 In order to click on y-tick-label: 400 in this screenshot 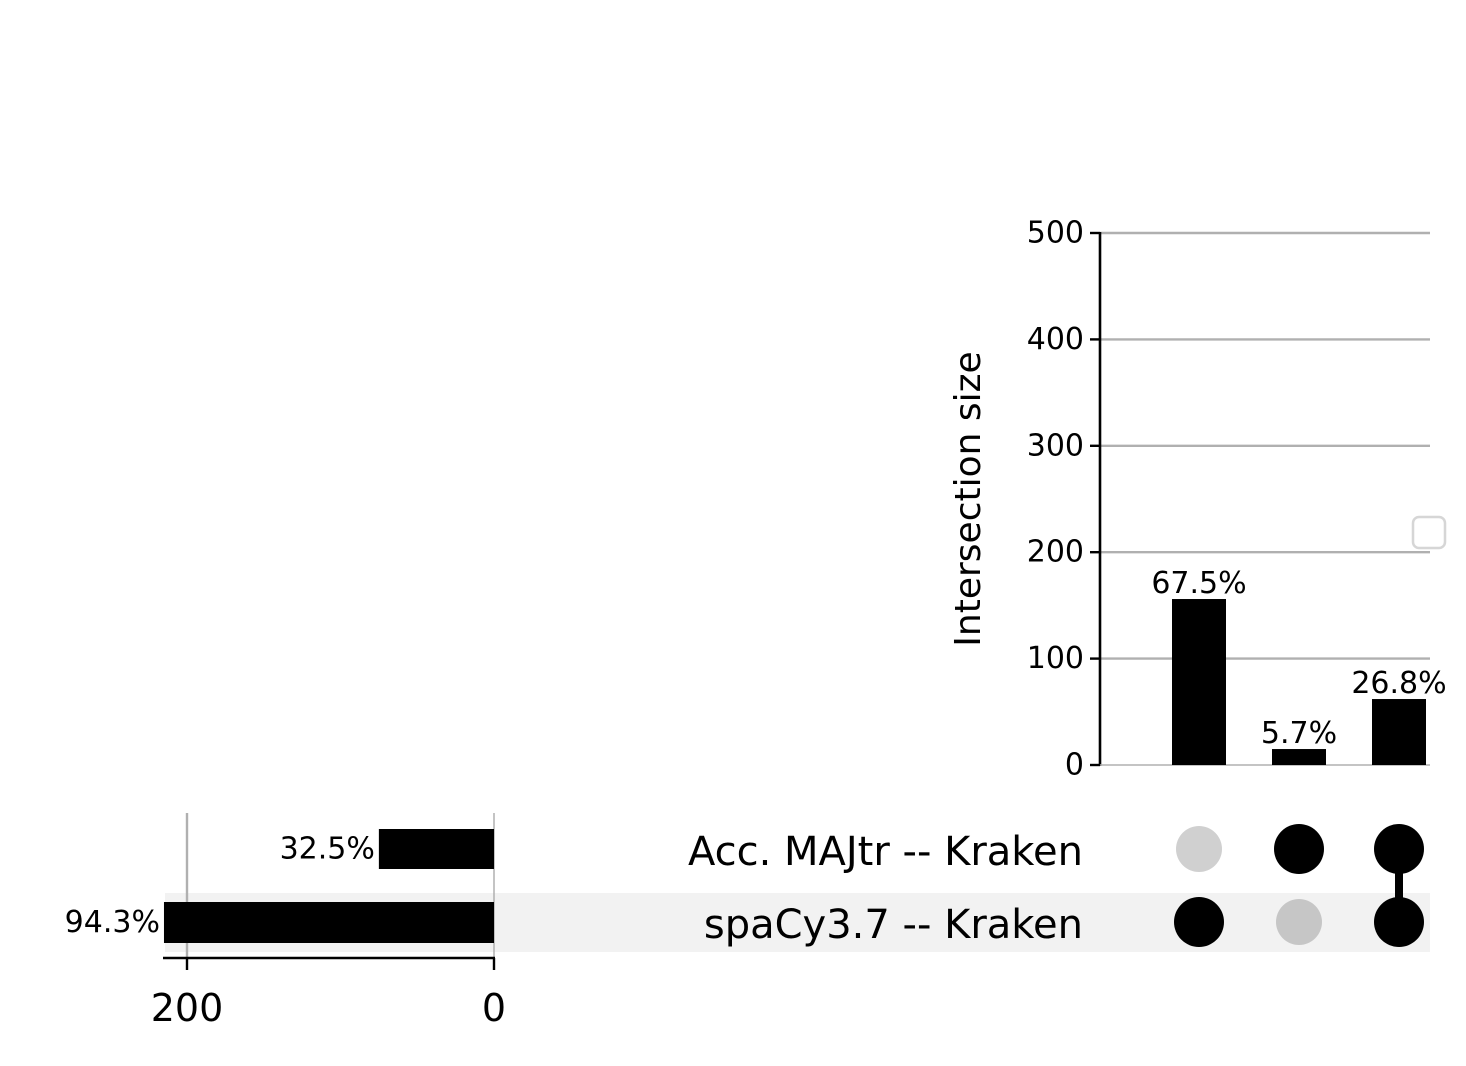, I will do `click(1055, 339)`.